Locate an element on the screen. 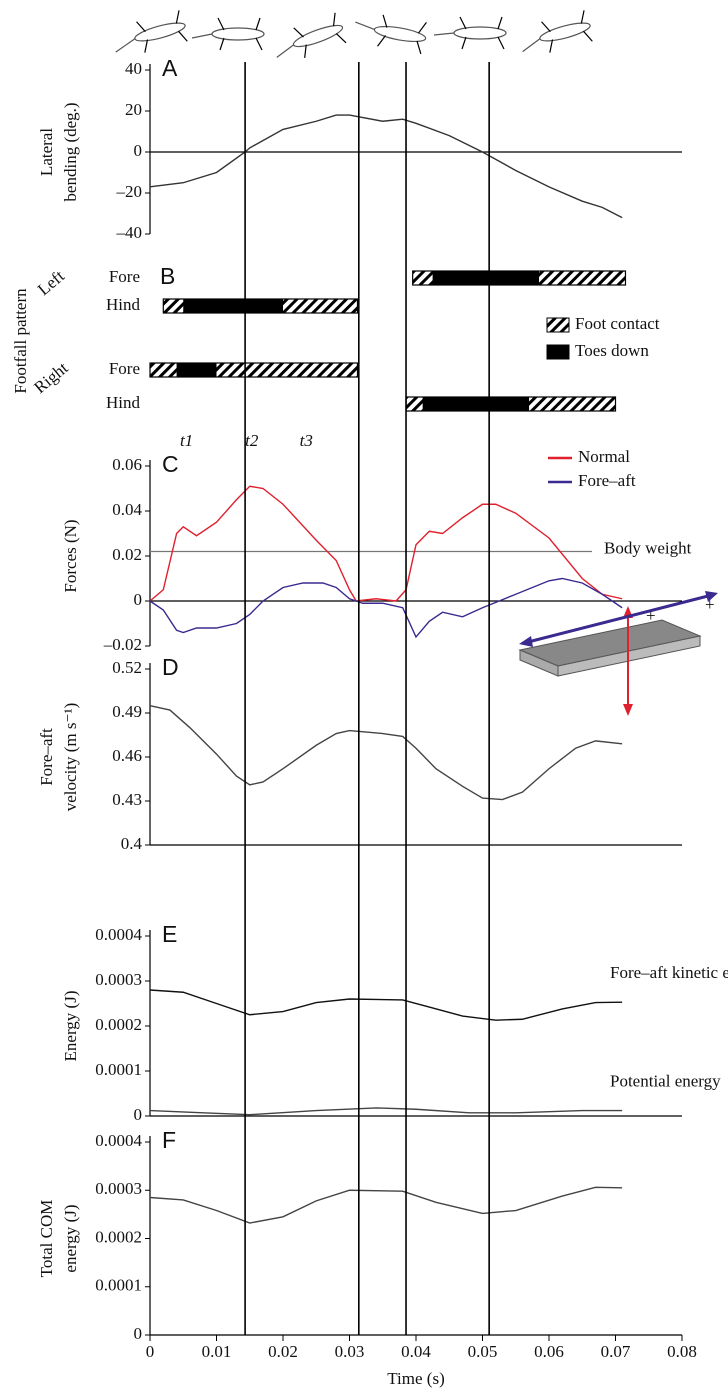 Image resolution: width=728 pixels, height=1395 pixels. y-tick-label: 0.49 is located at coordinates (127, 711).